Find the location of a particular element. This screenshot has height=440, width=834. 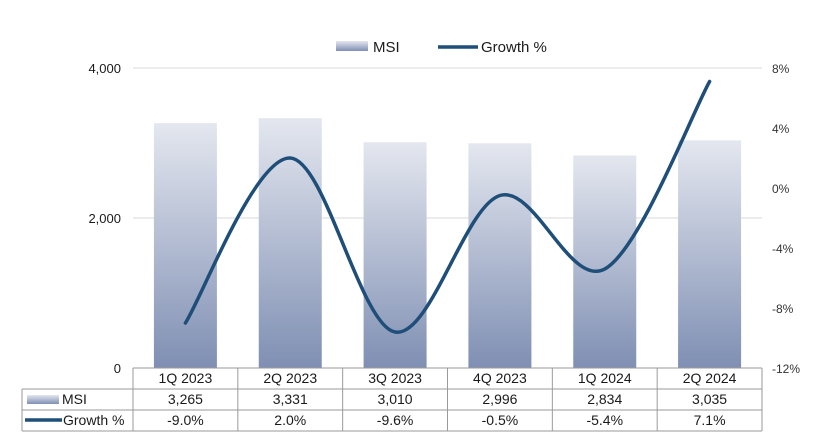

category-label: 1Q 2023 is located at coordinates (186, 378).